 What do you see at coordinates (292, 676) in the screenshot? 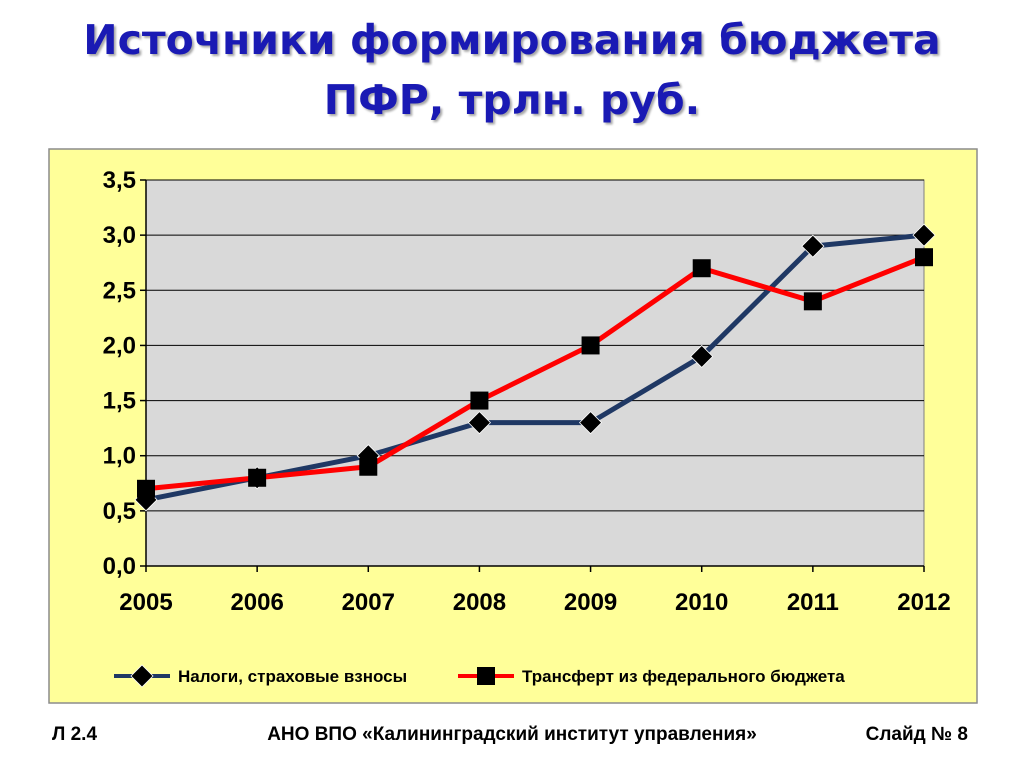
I see `legend-label-1: Налоги, страховые взносы` at bounding box center [292, 676].